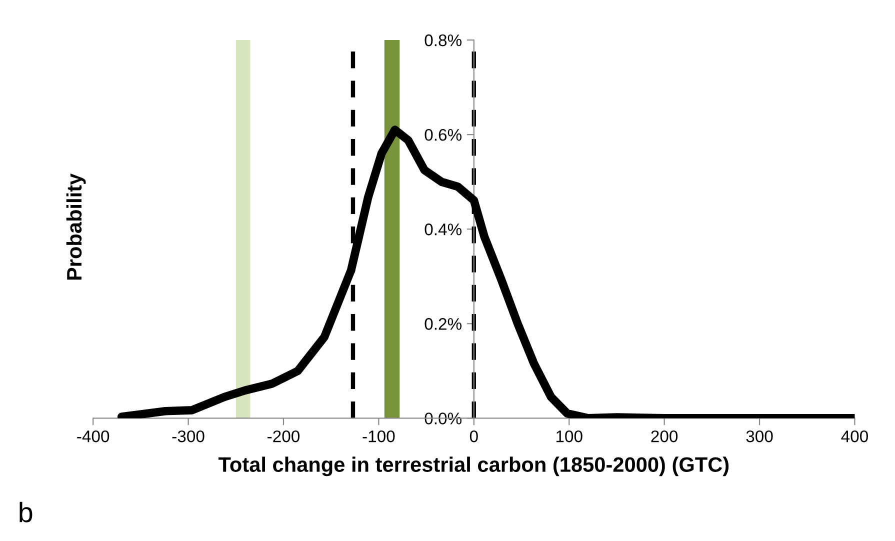 The width and height of the screenshot is (895, 541). Describe the element at coordinates (188, 436) in the screenshot. I see `x-tick-label: -300` at that location.